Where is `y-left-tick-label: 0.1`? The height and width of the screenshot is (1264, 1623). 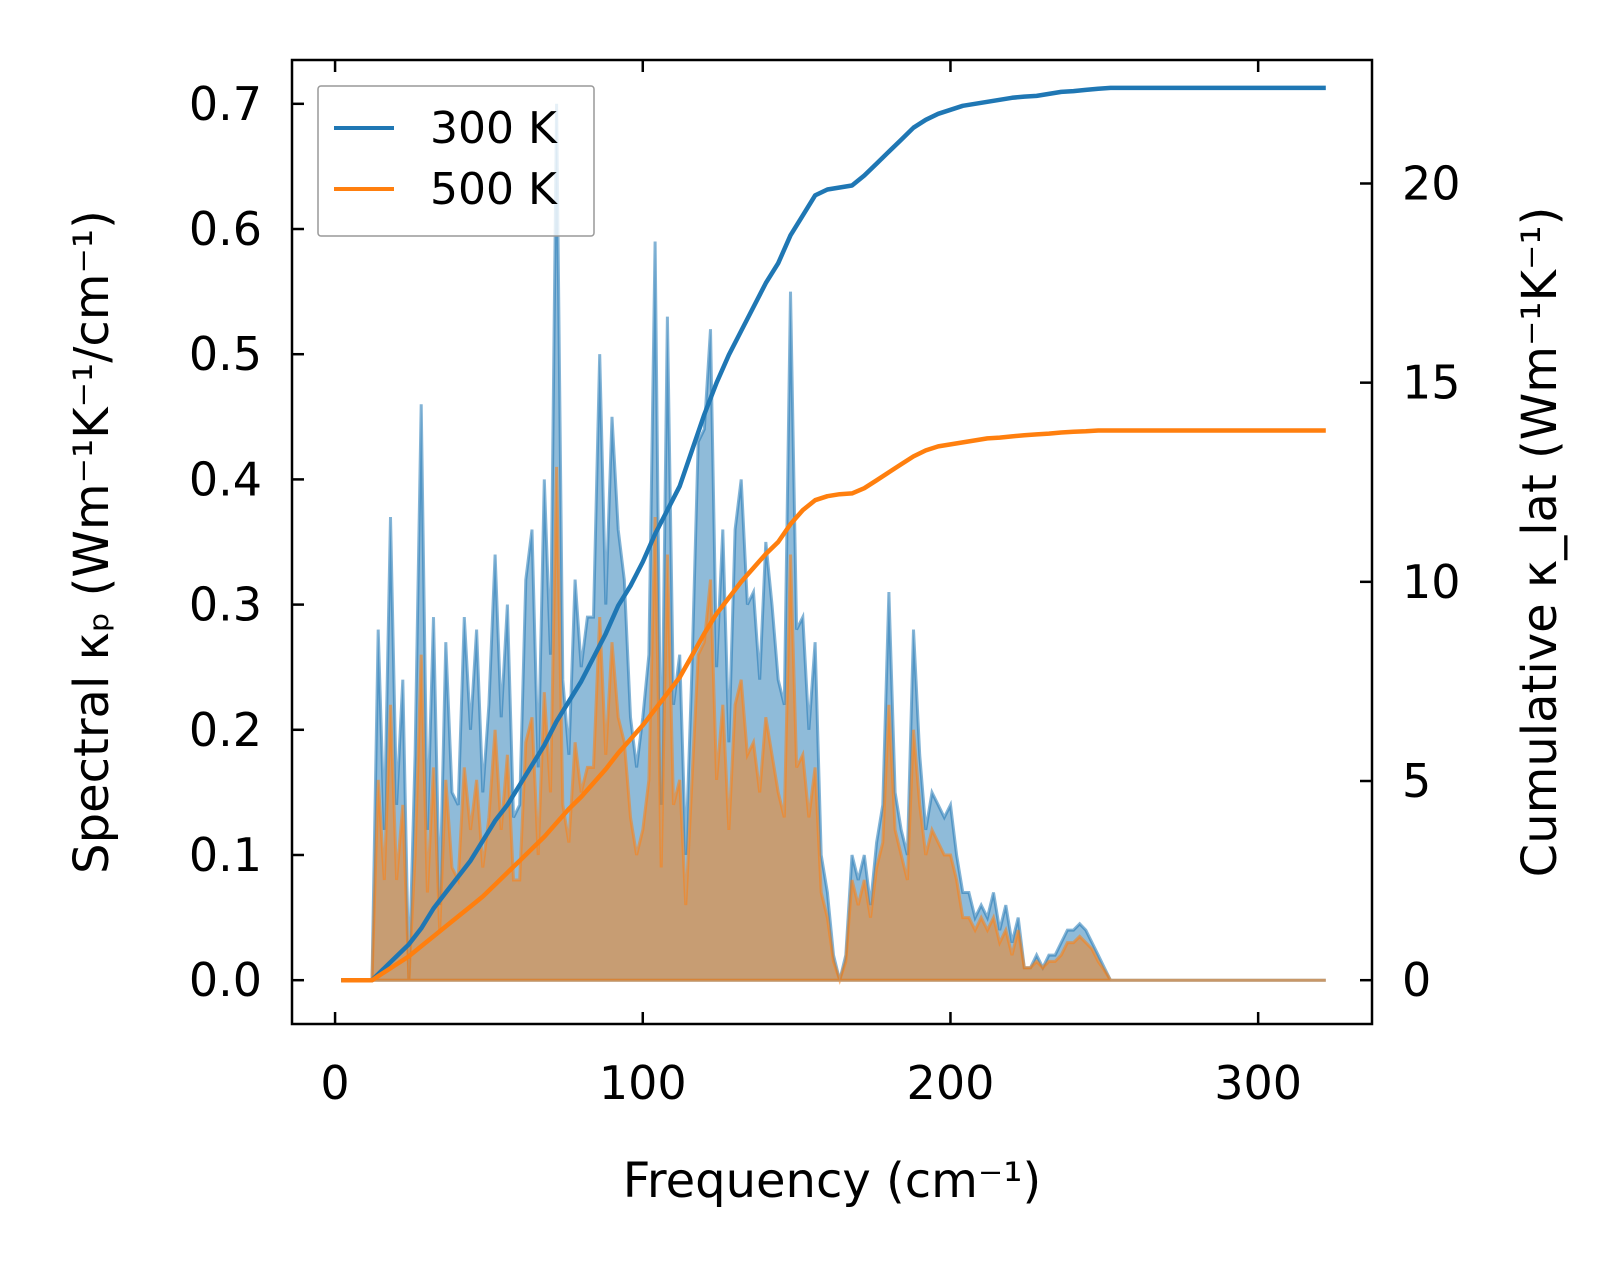 y-left-tick-label: 0.1 is located at coordinates (225, 855).